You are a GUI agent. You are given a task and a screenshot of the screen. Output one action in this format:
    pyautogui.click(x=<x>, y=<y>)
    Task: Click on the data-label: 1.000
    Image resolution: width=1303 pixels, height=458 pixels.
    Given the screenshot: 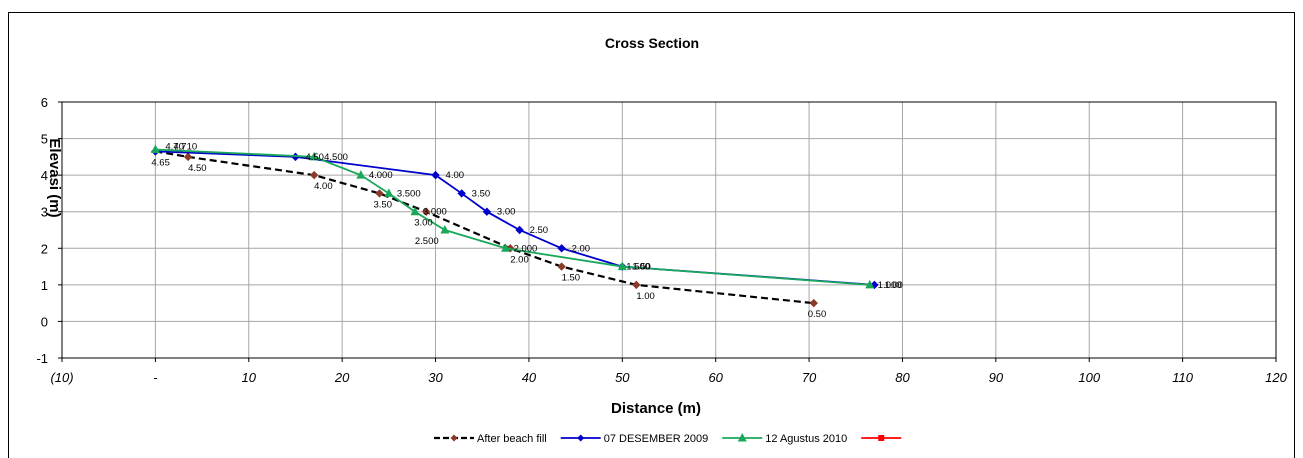 What is the action you would take?
    pyautogui.click(x=890, y=285)
    